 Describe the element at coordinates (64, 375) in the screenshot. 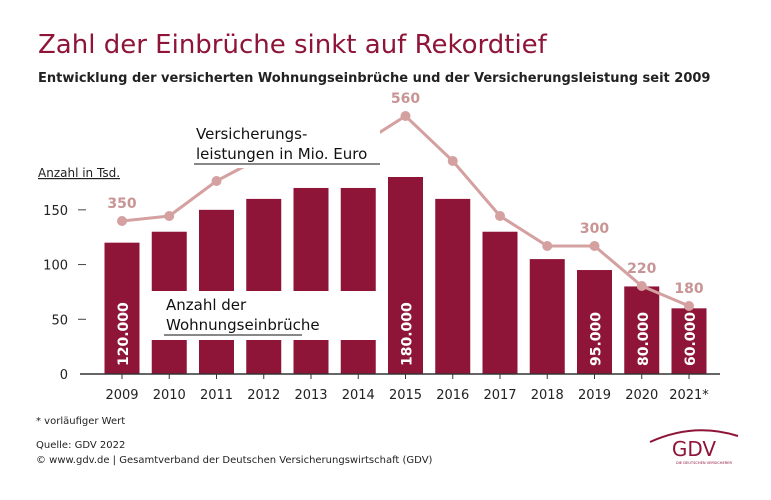

I see `y-tick-label: 0` at that location.